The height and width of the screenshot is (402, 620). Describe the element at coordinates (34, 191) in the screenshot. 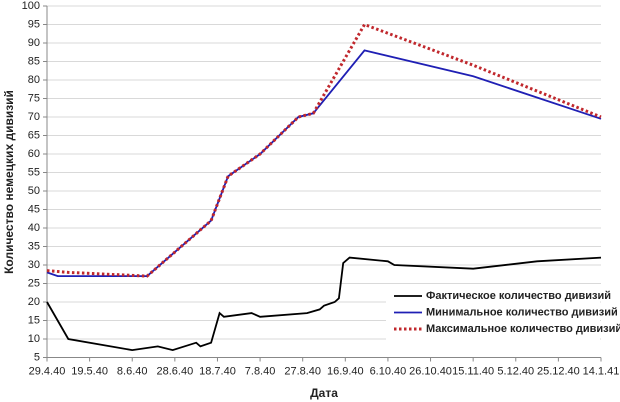

I see `y-tick-label: 50` at that location.